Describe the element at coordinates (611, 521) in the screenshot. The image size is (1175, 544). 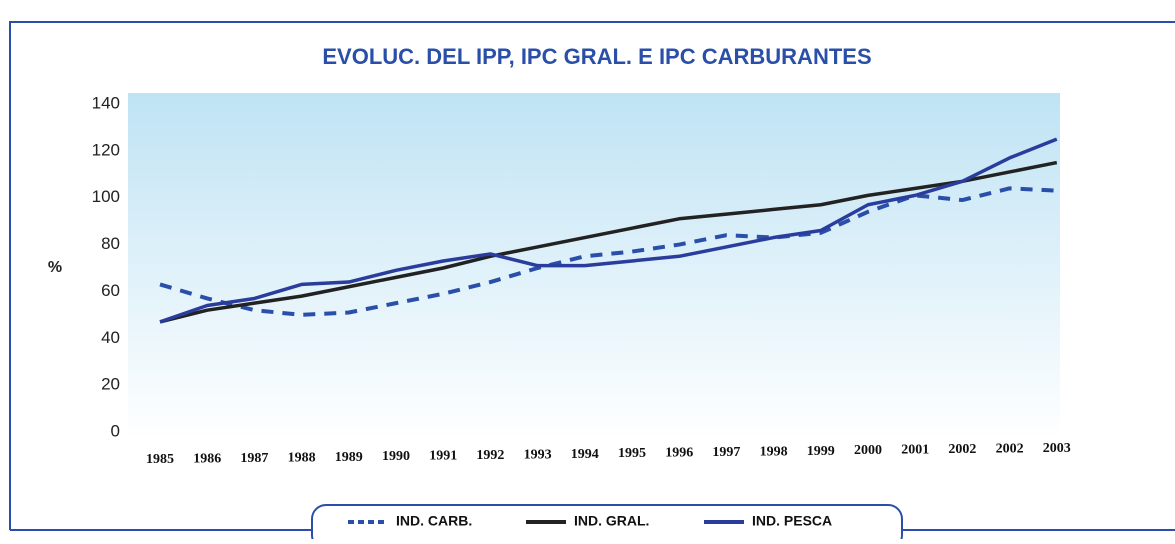
I see `legend-label: IND. GRAL.` at that location.